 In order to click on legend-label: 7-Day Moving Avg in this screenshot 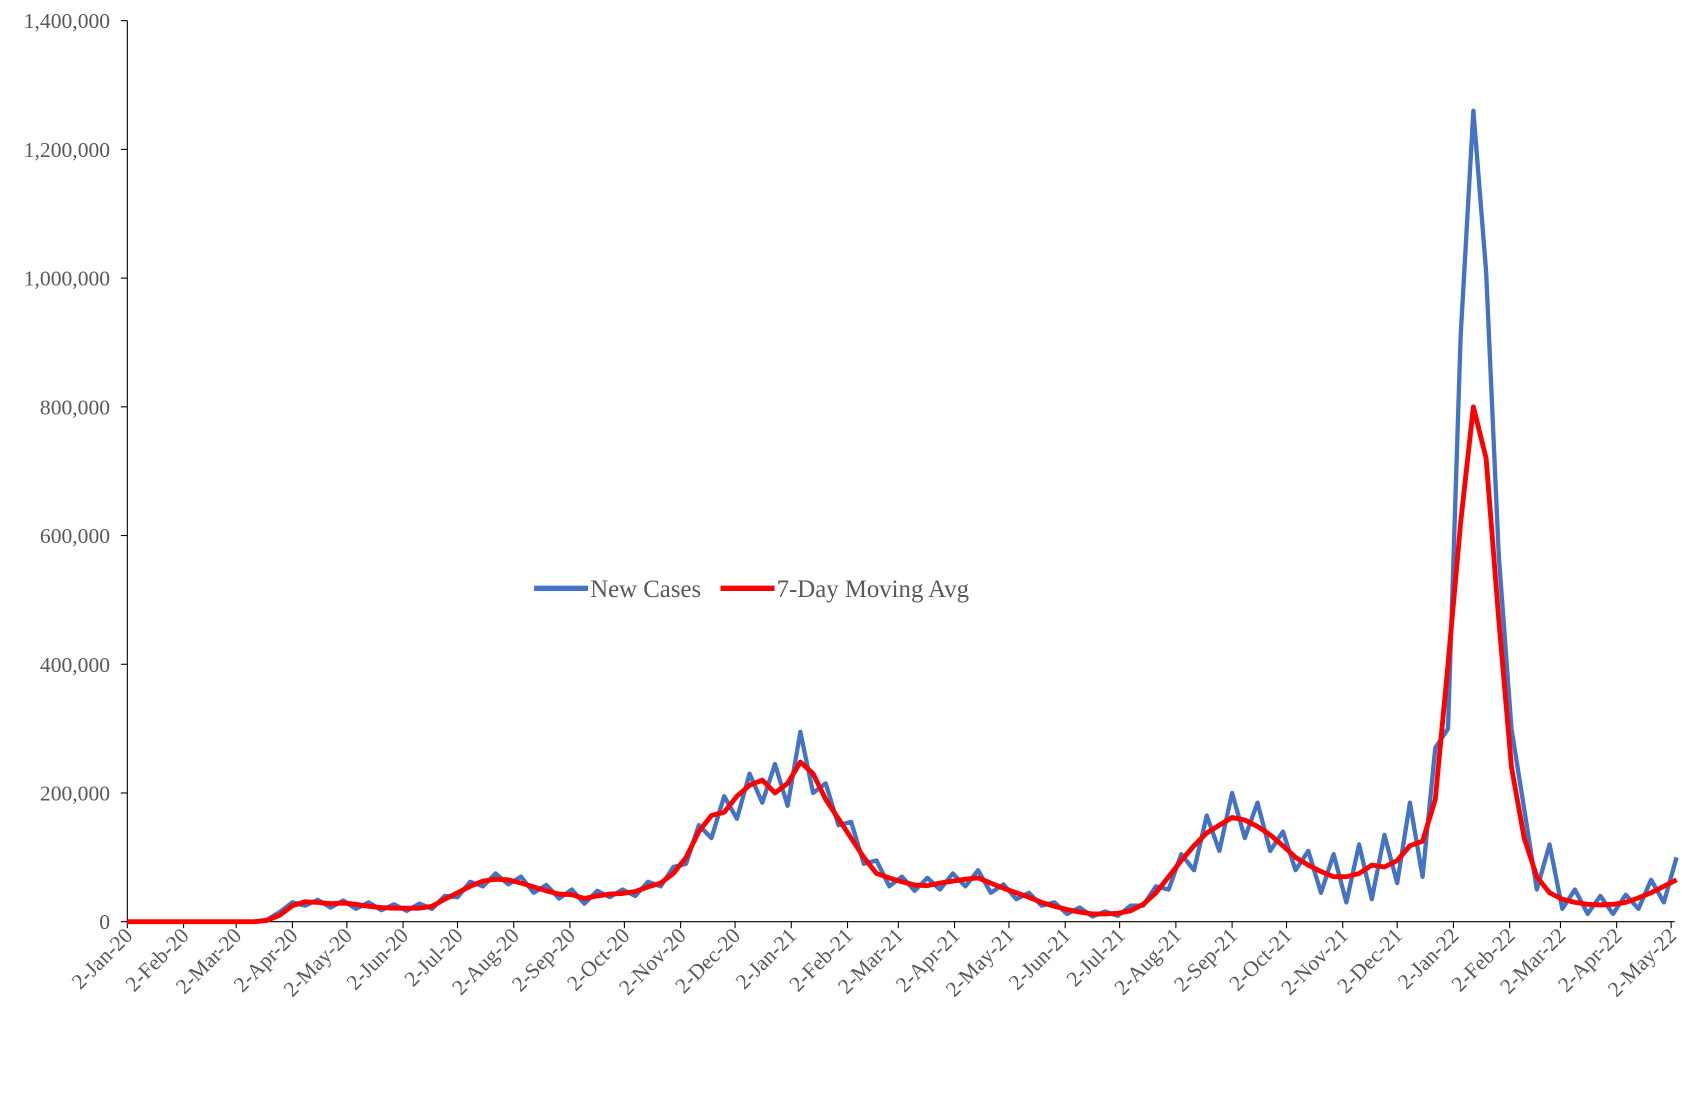, I will do `click(873, 589)`.